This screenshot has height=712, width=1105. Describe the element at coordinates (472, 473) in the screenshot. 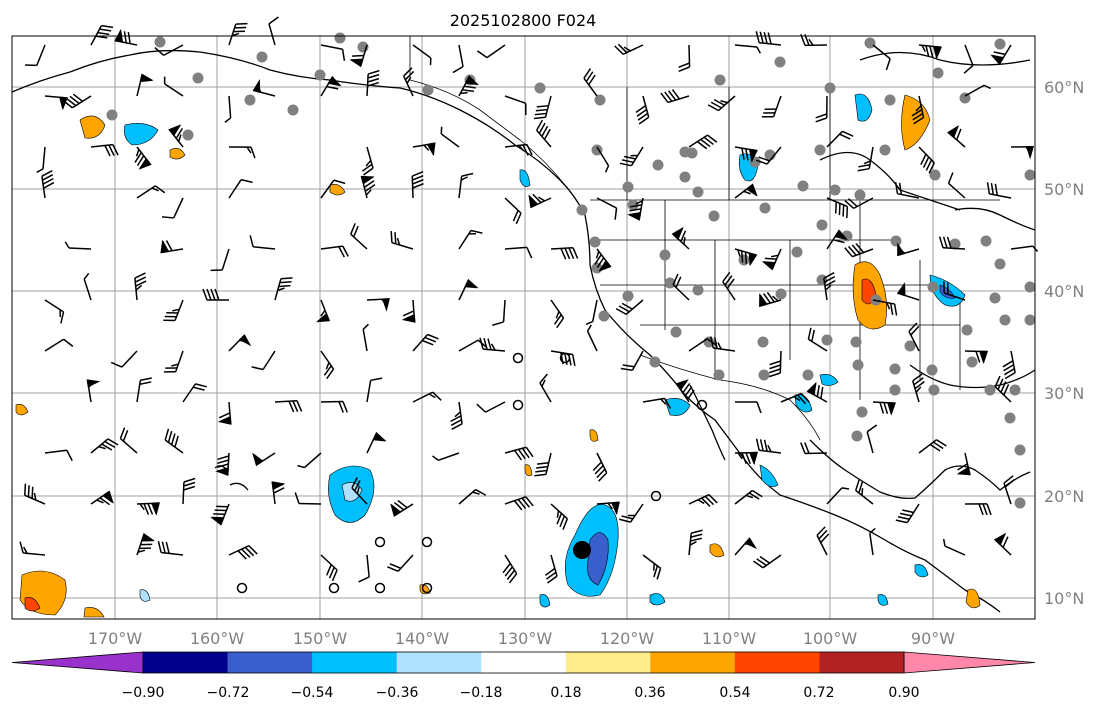

I see `calm-wind-markers` at that location.